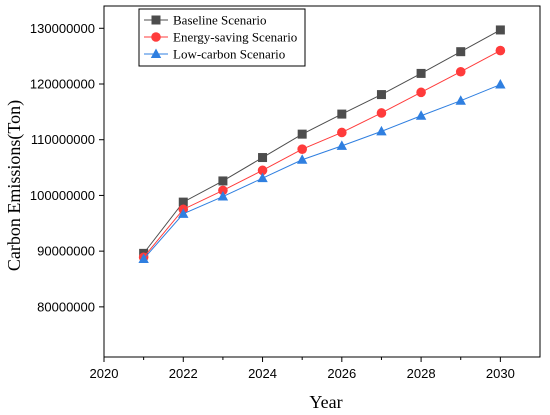 The width and height of the screenshot is (550, 415). Describe the element at coordinates (62, 195) in the screenshot. I see `y-tick-label: 100000000` at that location.